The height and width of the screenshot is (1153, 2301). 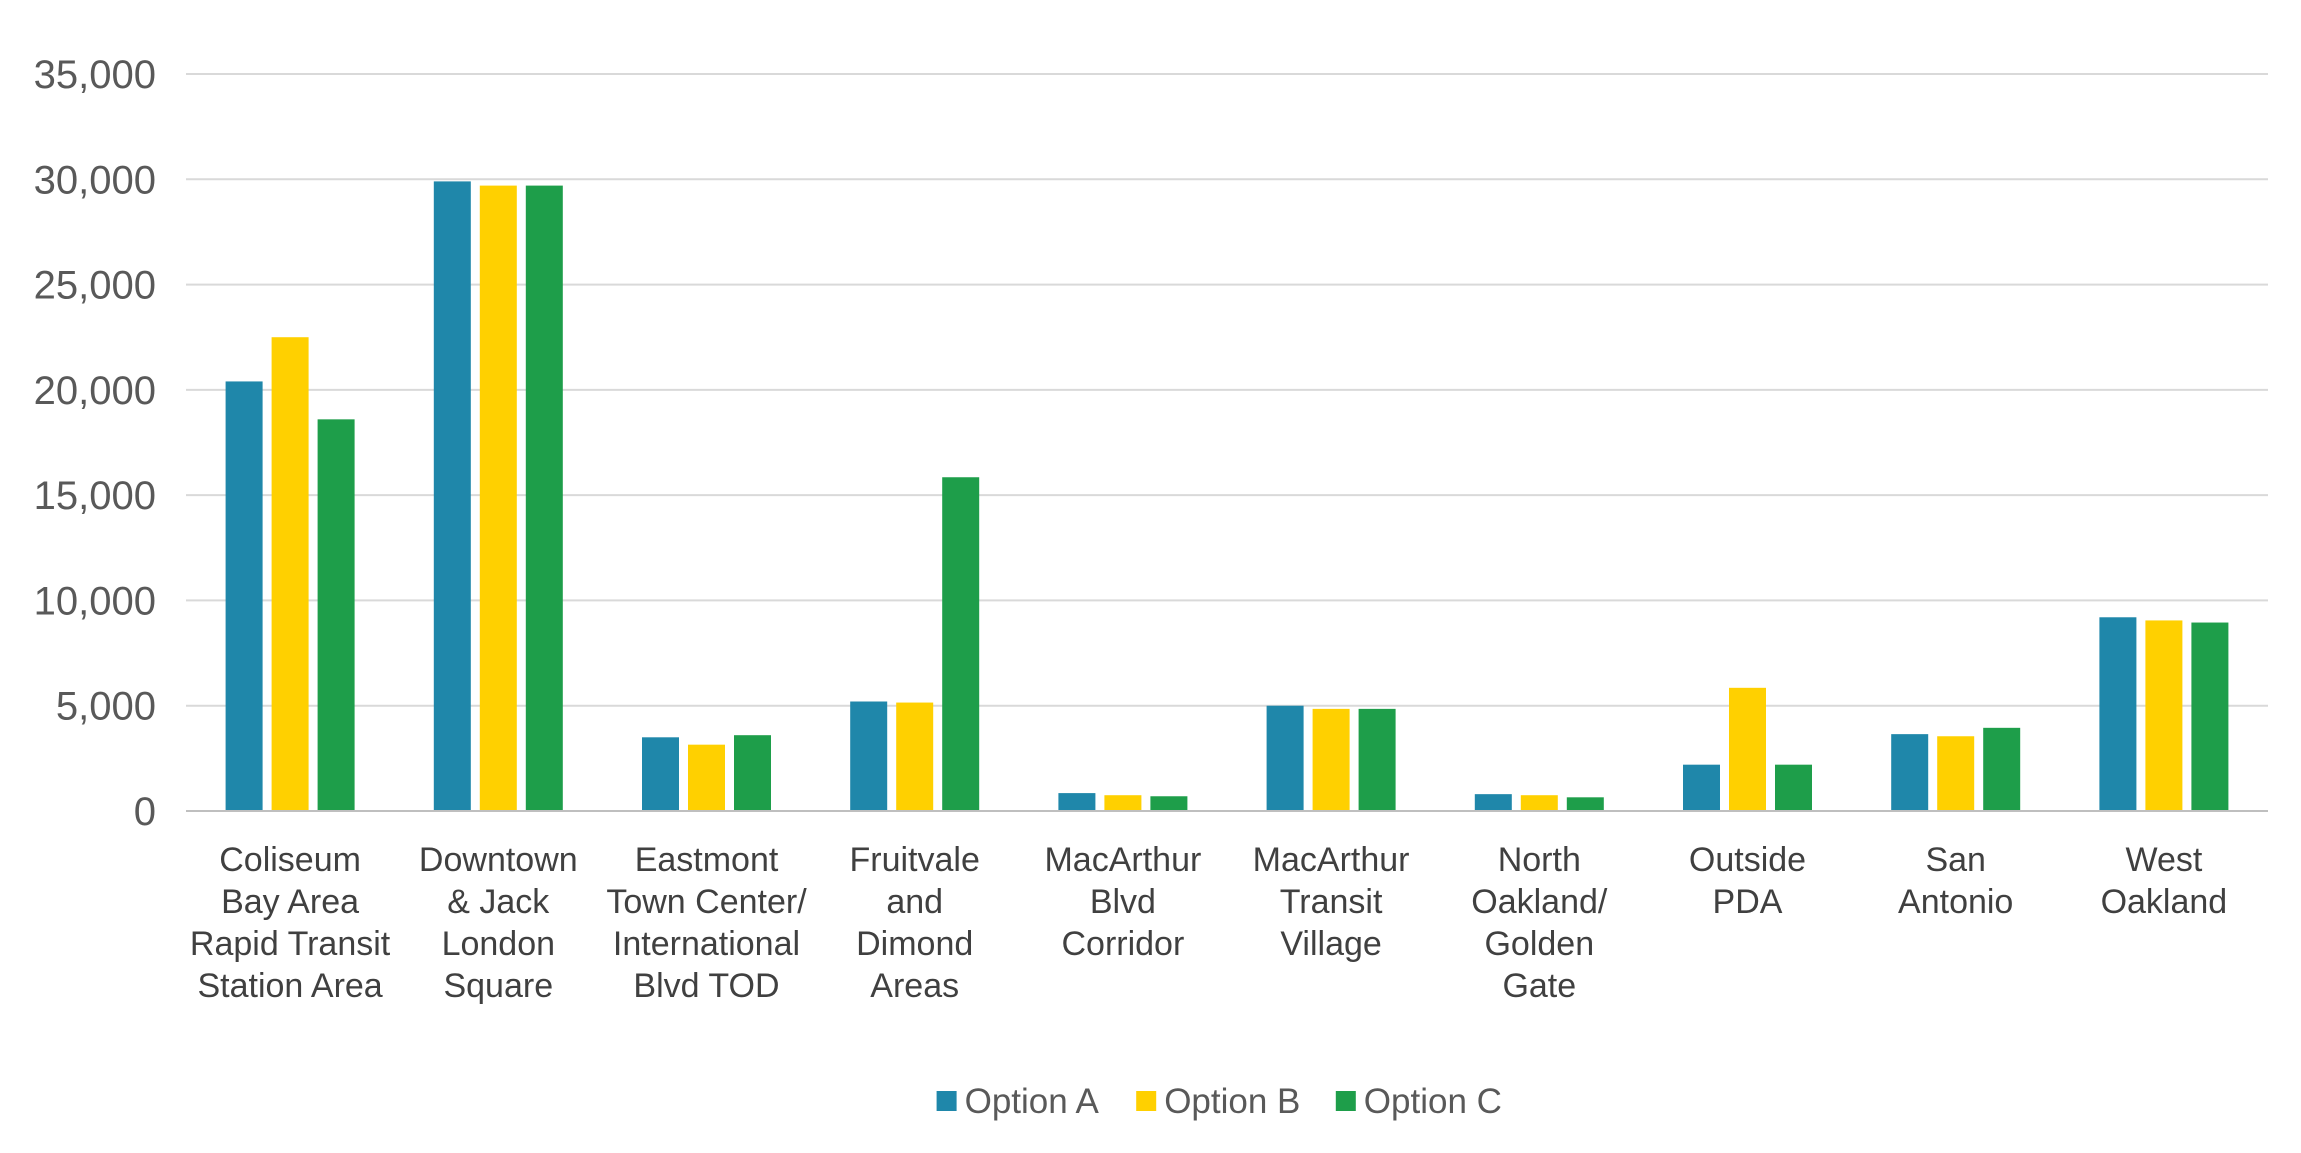 I want to click on legend-label: Option A, so click(x=1032, y=1101).